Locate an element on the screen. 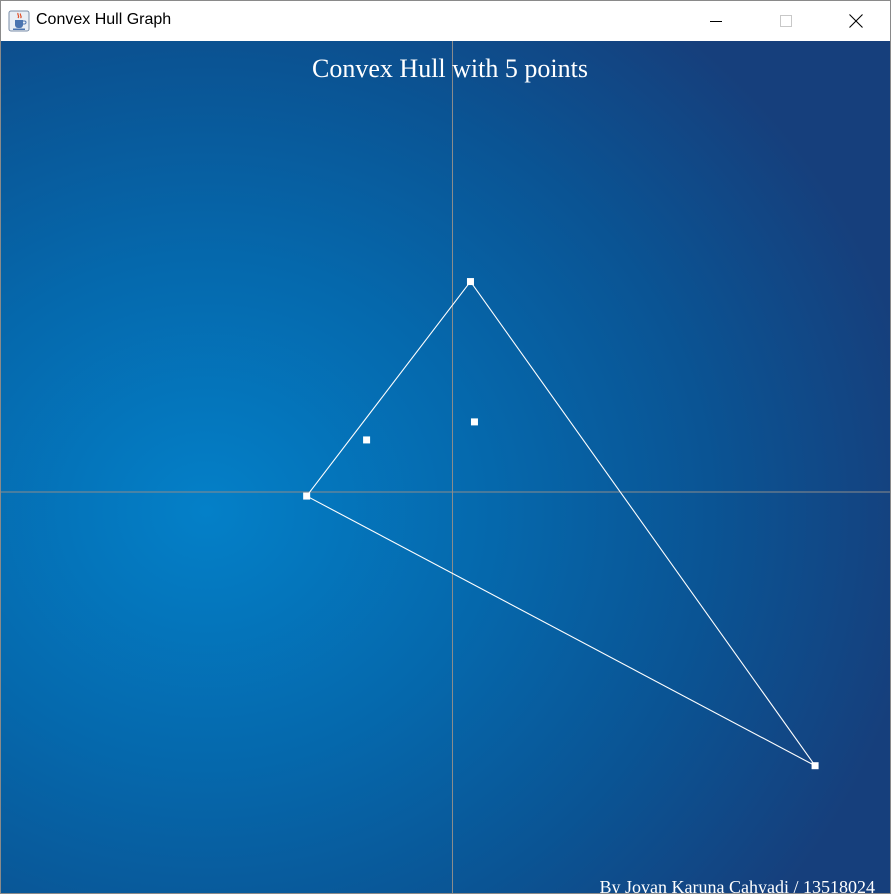  close-icon is located at coordinates (856, 21).